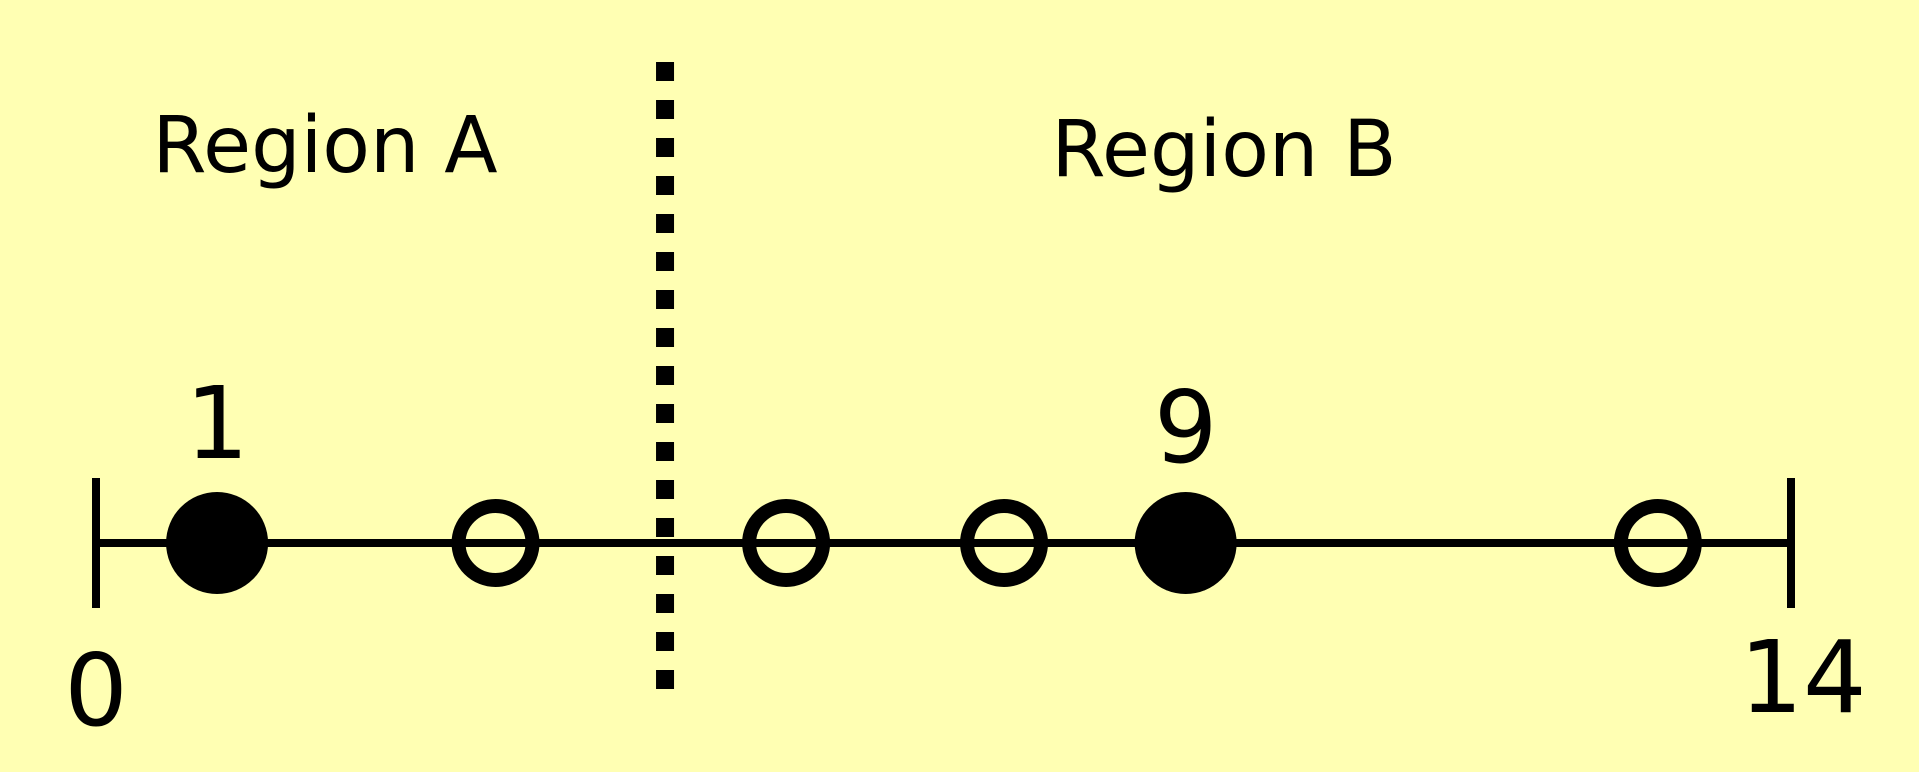 This screenshot has height=772, width=1919. Describe the element at coordinates (1802, 677) in the screenshot. I see `axis-max-label: 14` at that location.